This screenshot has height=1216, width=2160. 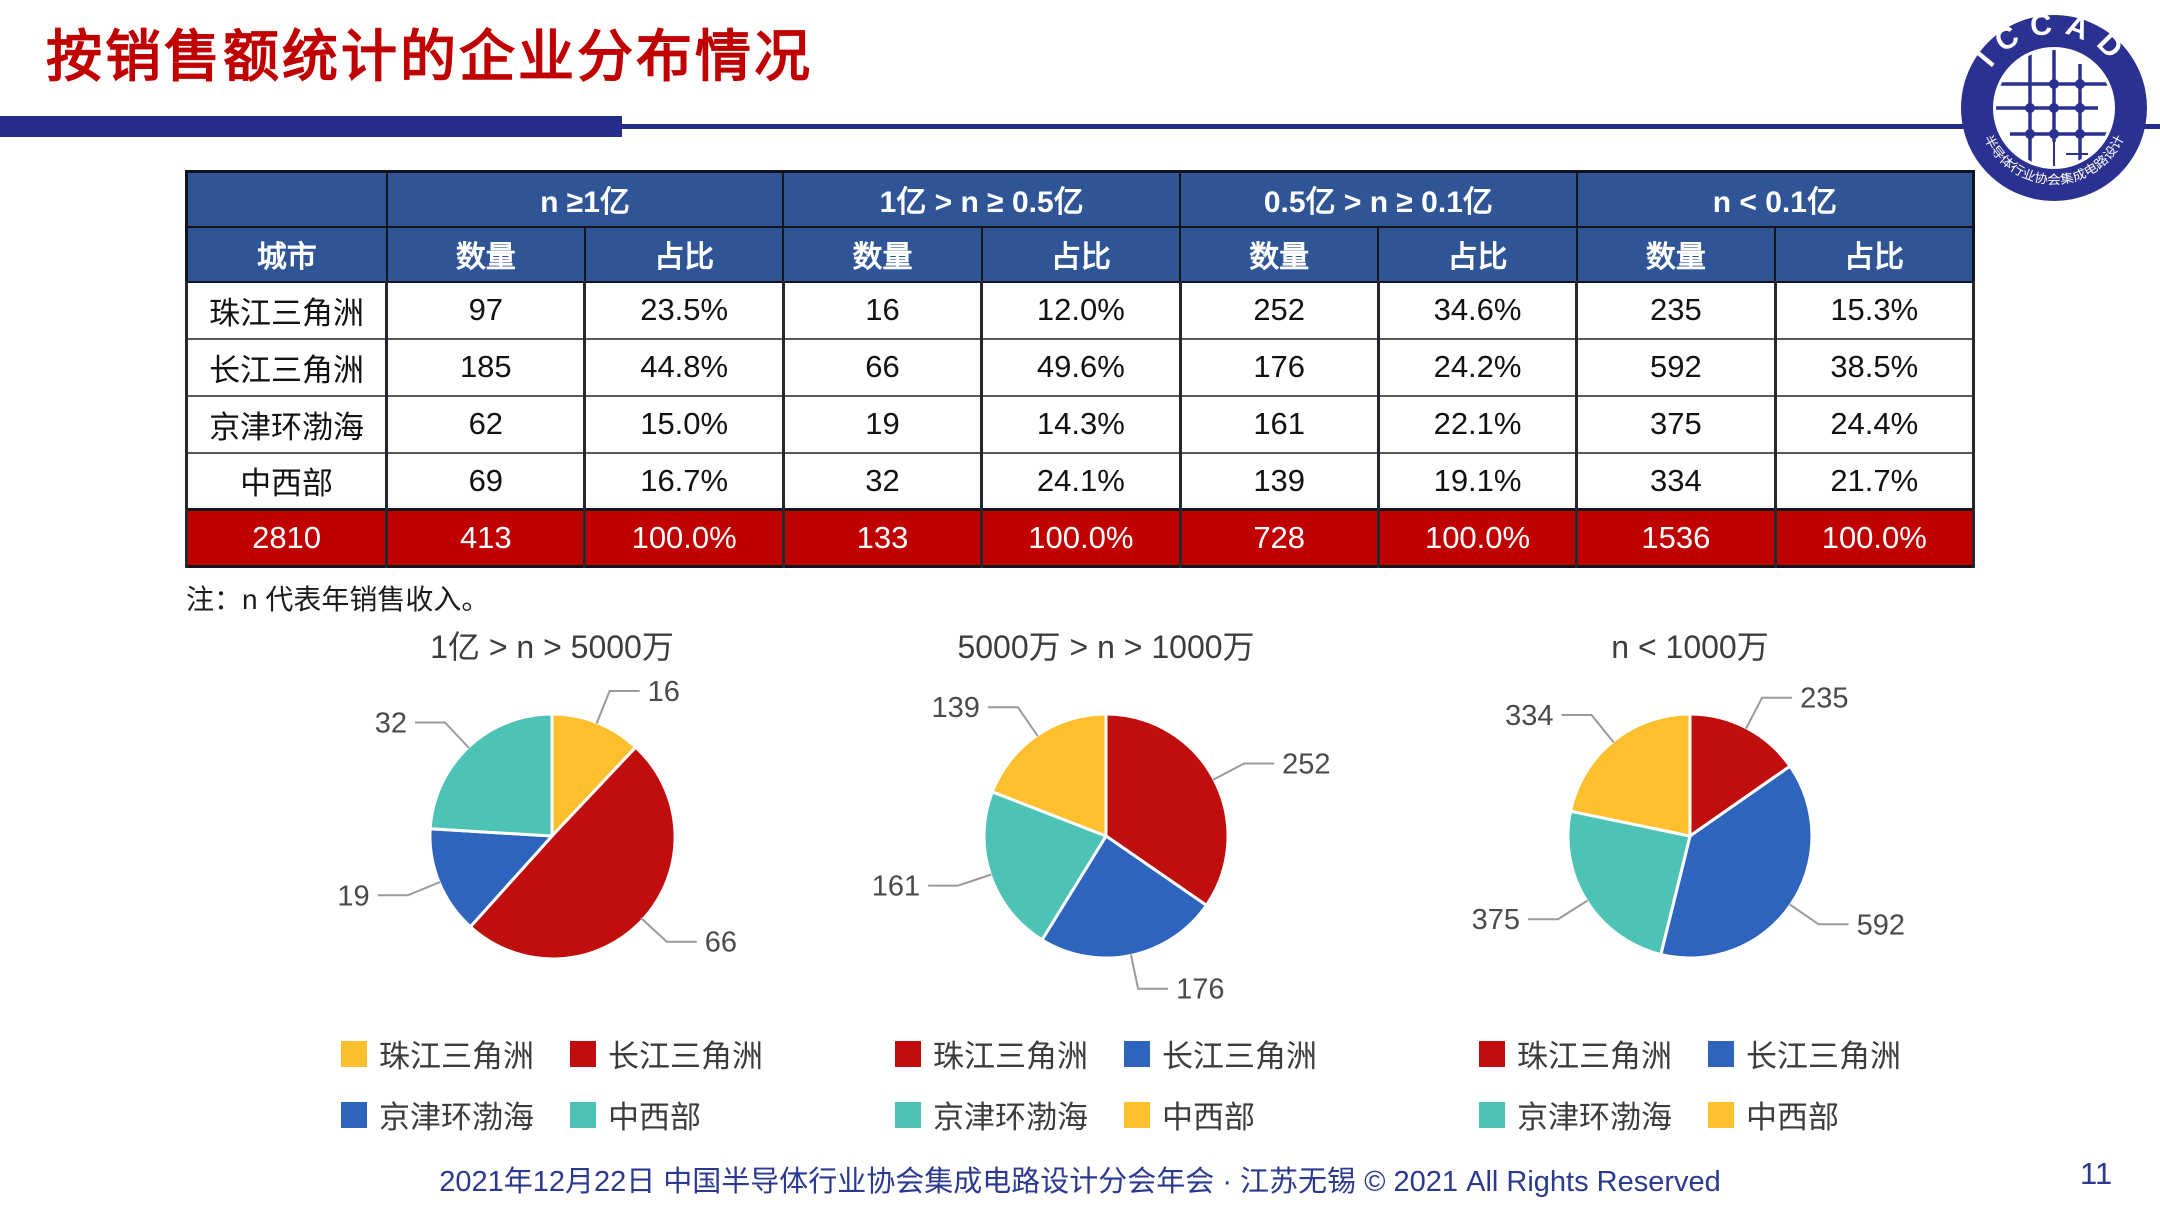 I want to click on title-underline-thin, so click(x=1080, y=126).